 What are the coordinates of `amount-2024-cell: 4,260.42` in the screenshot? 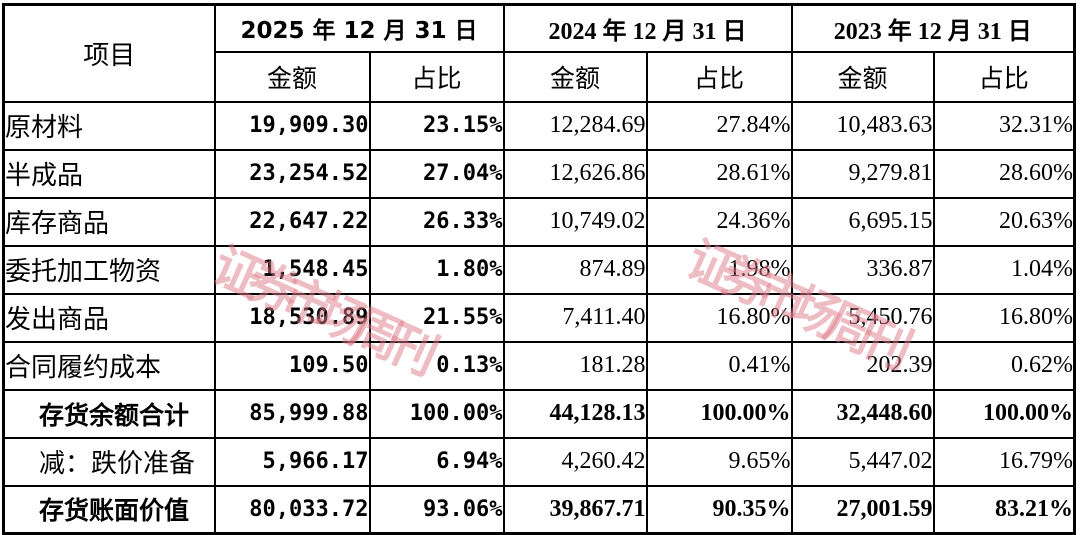 It's located at (575, 461).